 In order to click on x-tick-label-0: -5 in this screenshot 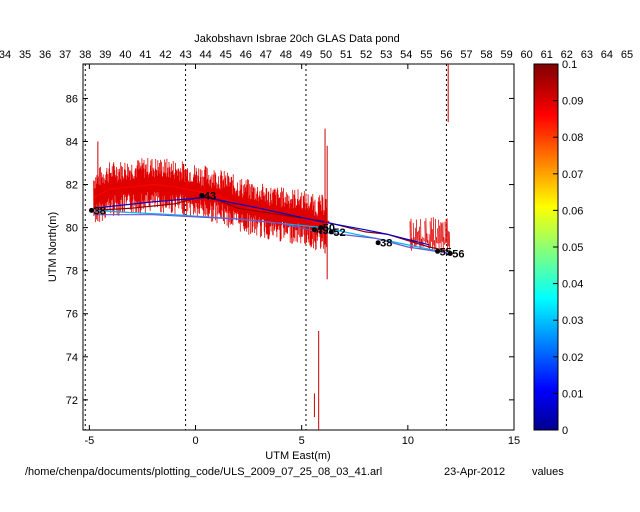, I will do `click(89, 441)`.